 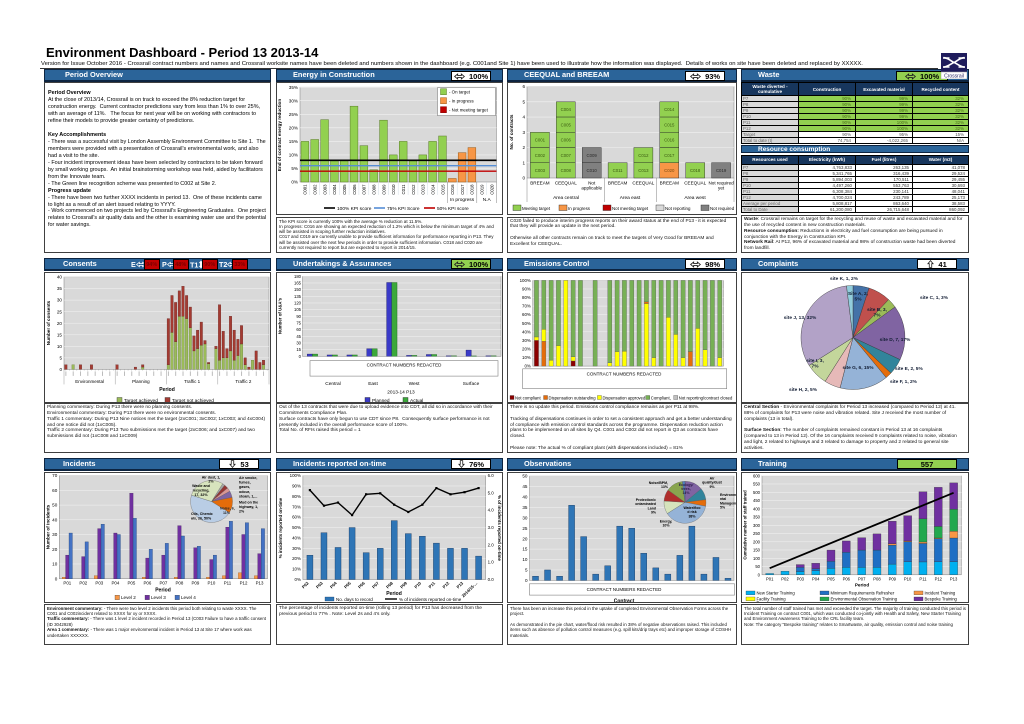 What do you see at coordinates (298, 289) in the screenshot?
I see `svg-text: 150` at bounding box center [298, 289].